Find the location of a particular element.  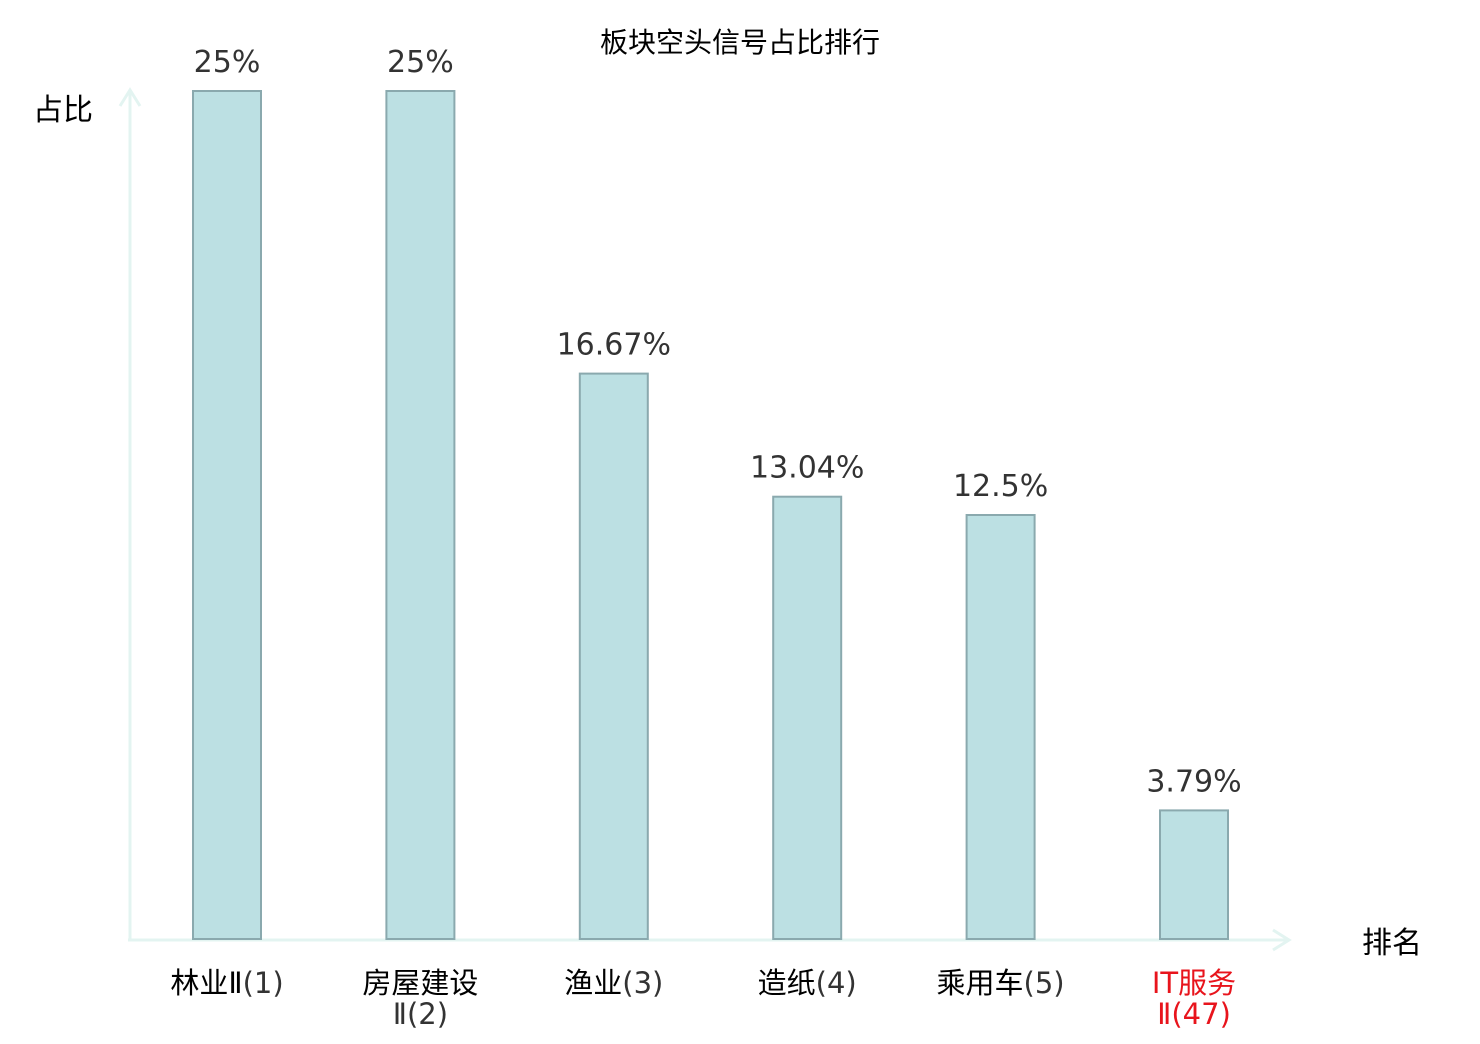

category-name: 乘用车 is located at coordinates (980, 983).